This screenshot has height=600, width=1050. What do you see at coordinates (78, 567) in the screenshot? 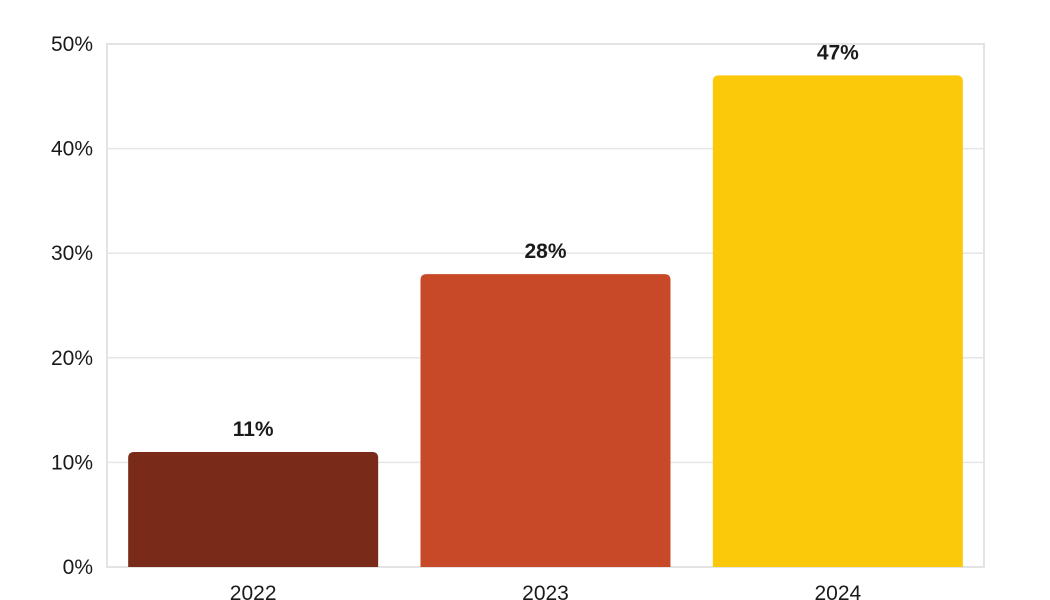
I see `y-tick-label: 0%` at bounding box center [78, 567].